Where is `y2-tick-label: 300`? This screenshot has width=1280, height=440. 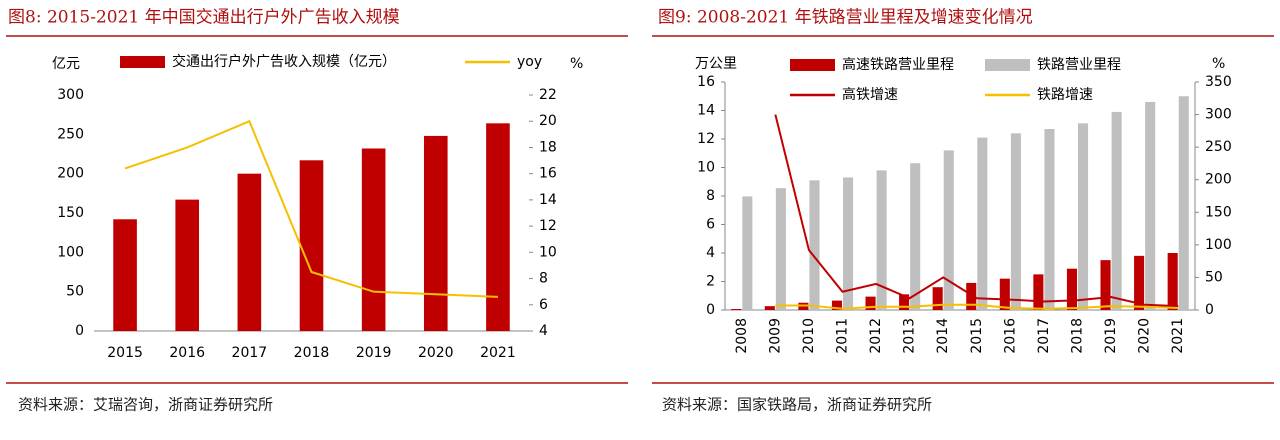
y2-tick-label: 300 is located at coordinates (1218, 115).